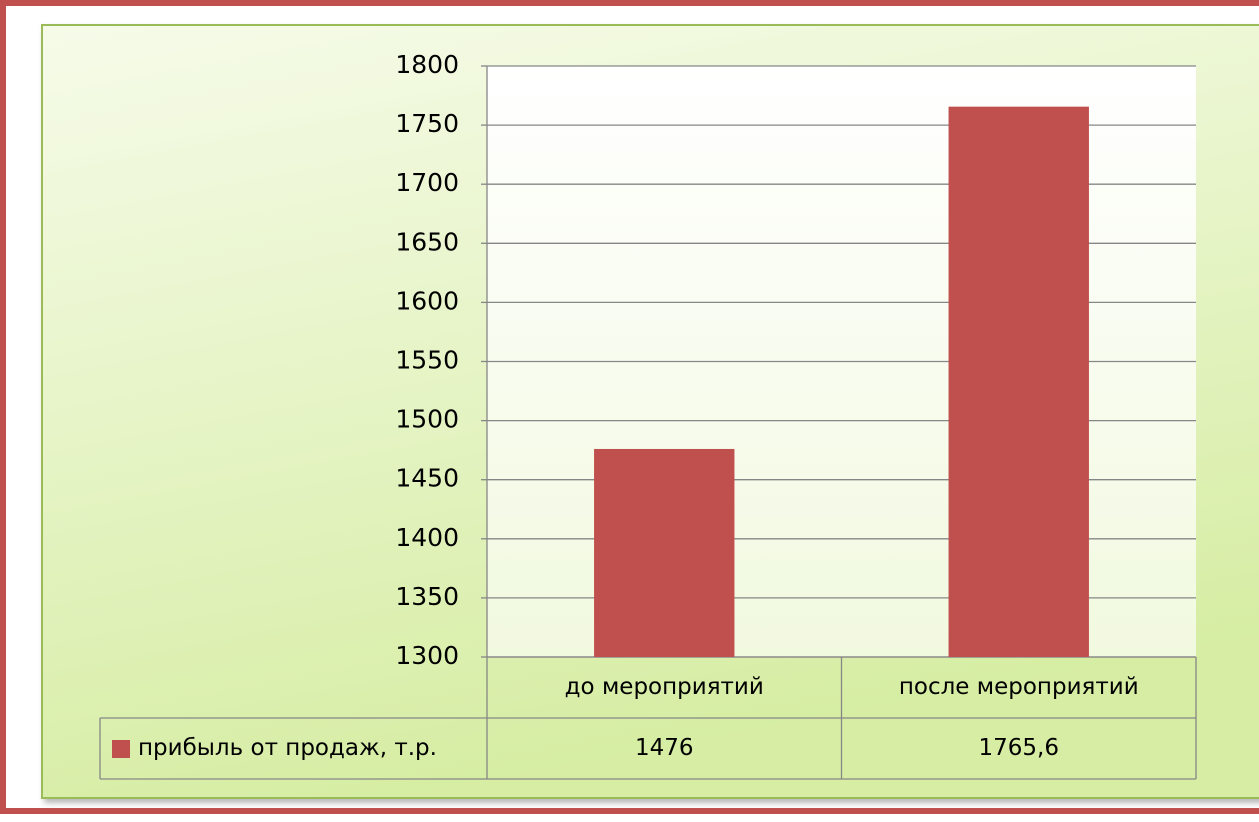 This screenshot has height=822, width=1259. I want to click on value-label: 1476, so click(664, 748).